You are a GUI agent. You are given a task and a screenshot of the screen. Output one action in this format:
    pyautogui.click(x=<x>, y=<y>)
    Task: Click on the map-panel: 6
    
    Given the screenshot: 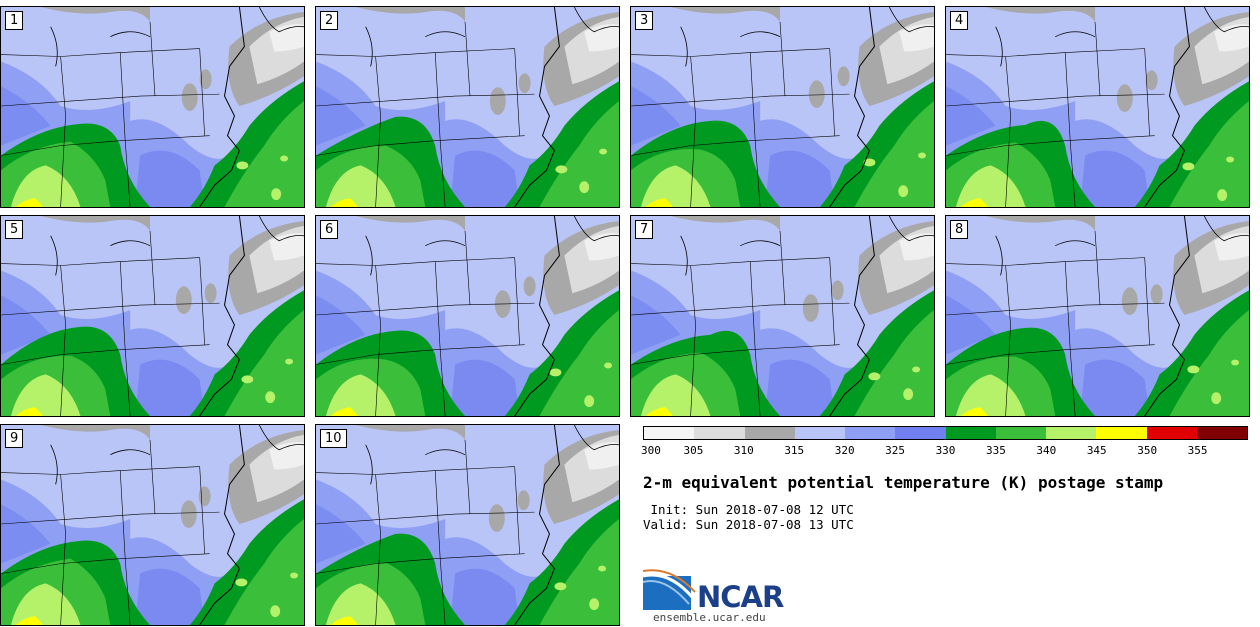 What is the action you would take?
    pyautogui.click(x=467, y=316)
    